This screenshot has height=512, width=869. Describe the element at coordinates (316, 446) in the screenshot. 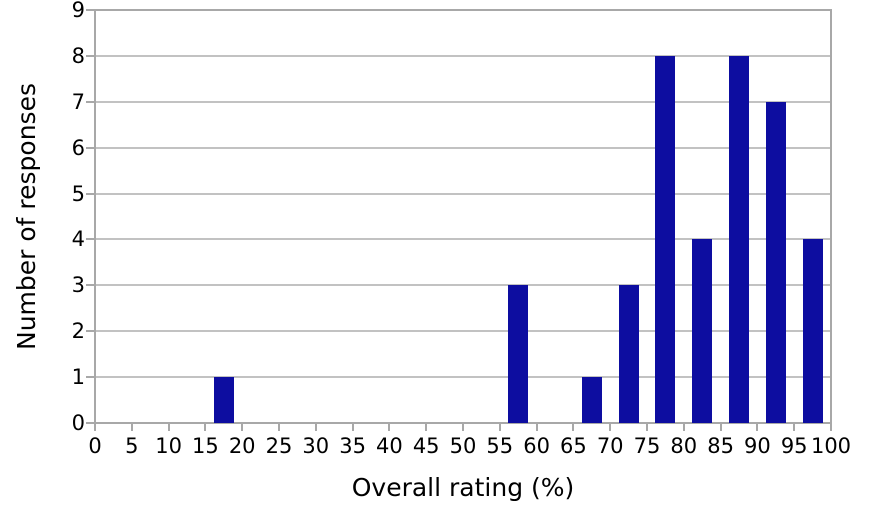

I see `x-tick-label-30: 30` at that location.